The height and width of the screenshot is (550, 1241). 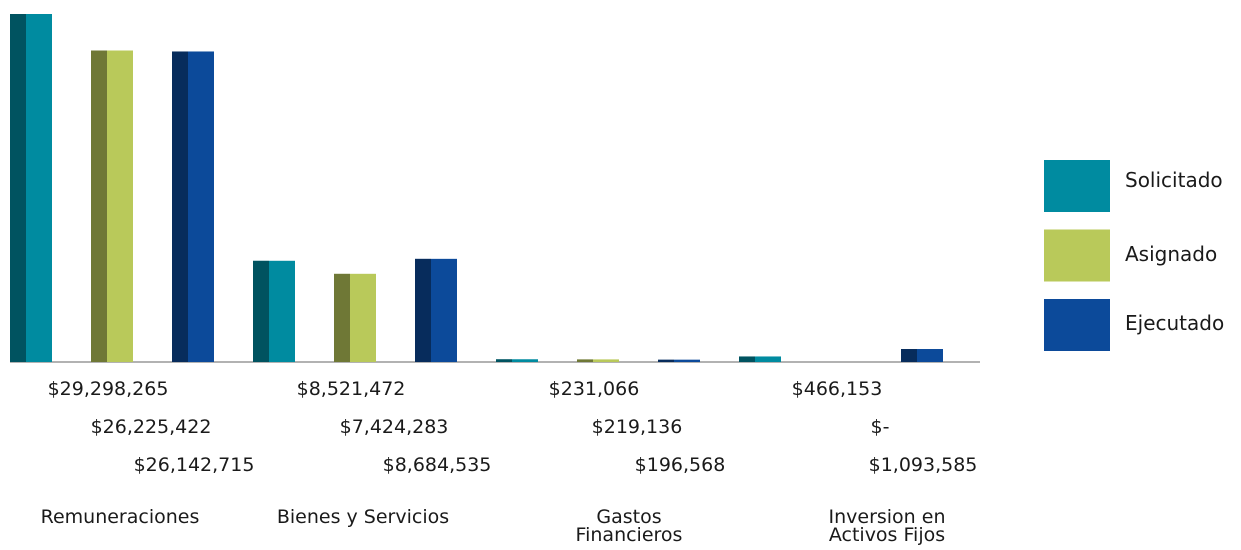 What do you see at coordinates (1174, 180) in the screenshot?
I see `legend-label: Solicitado` at bounding box center [1174, 180].